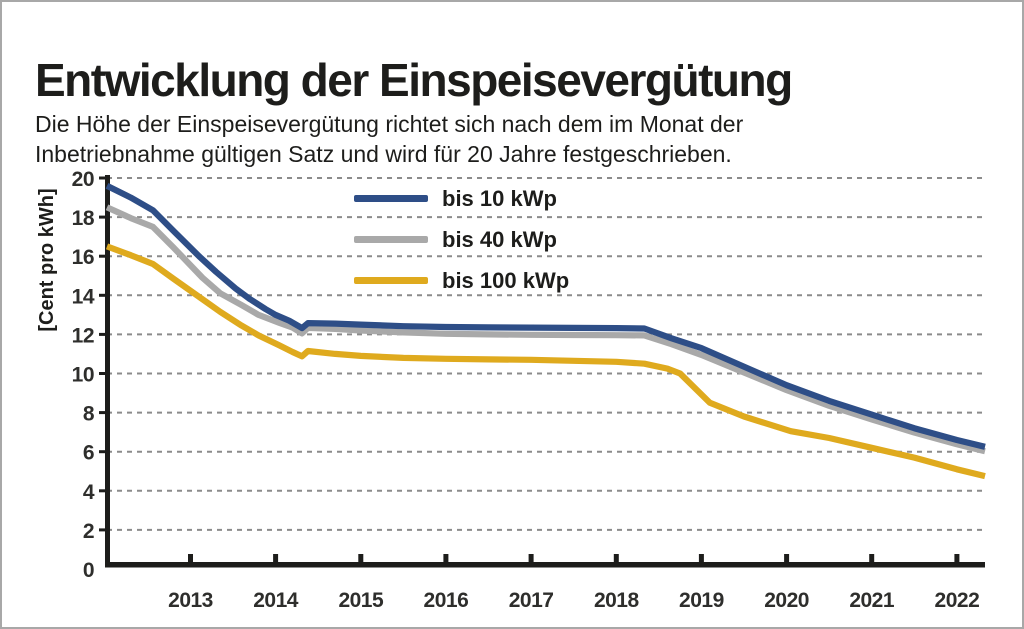 The width and height of the screenshot is (1024, 629). I want to click on legend-swatch-yellow, so click(391, 280).